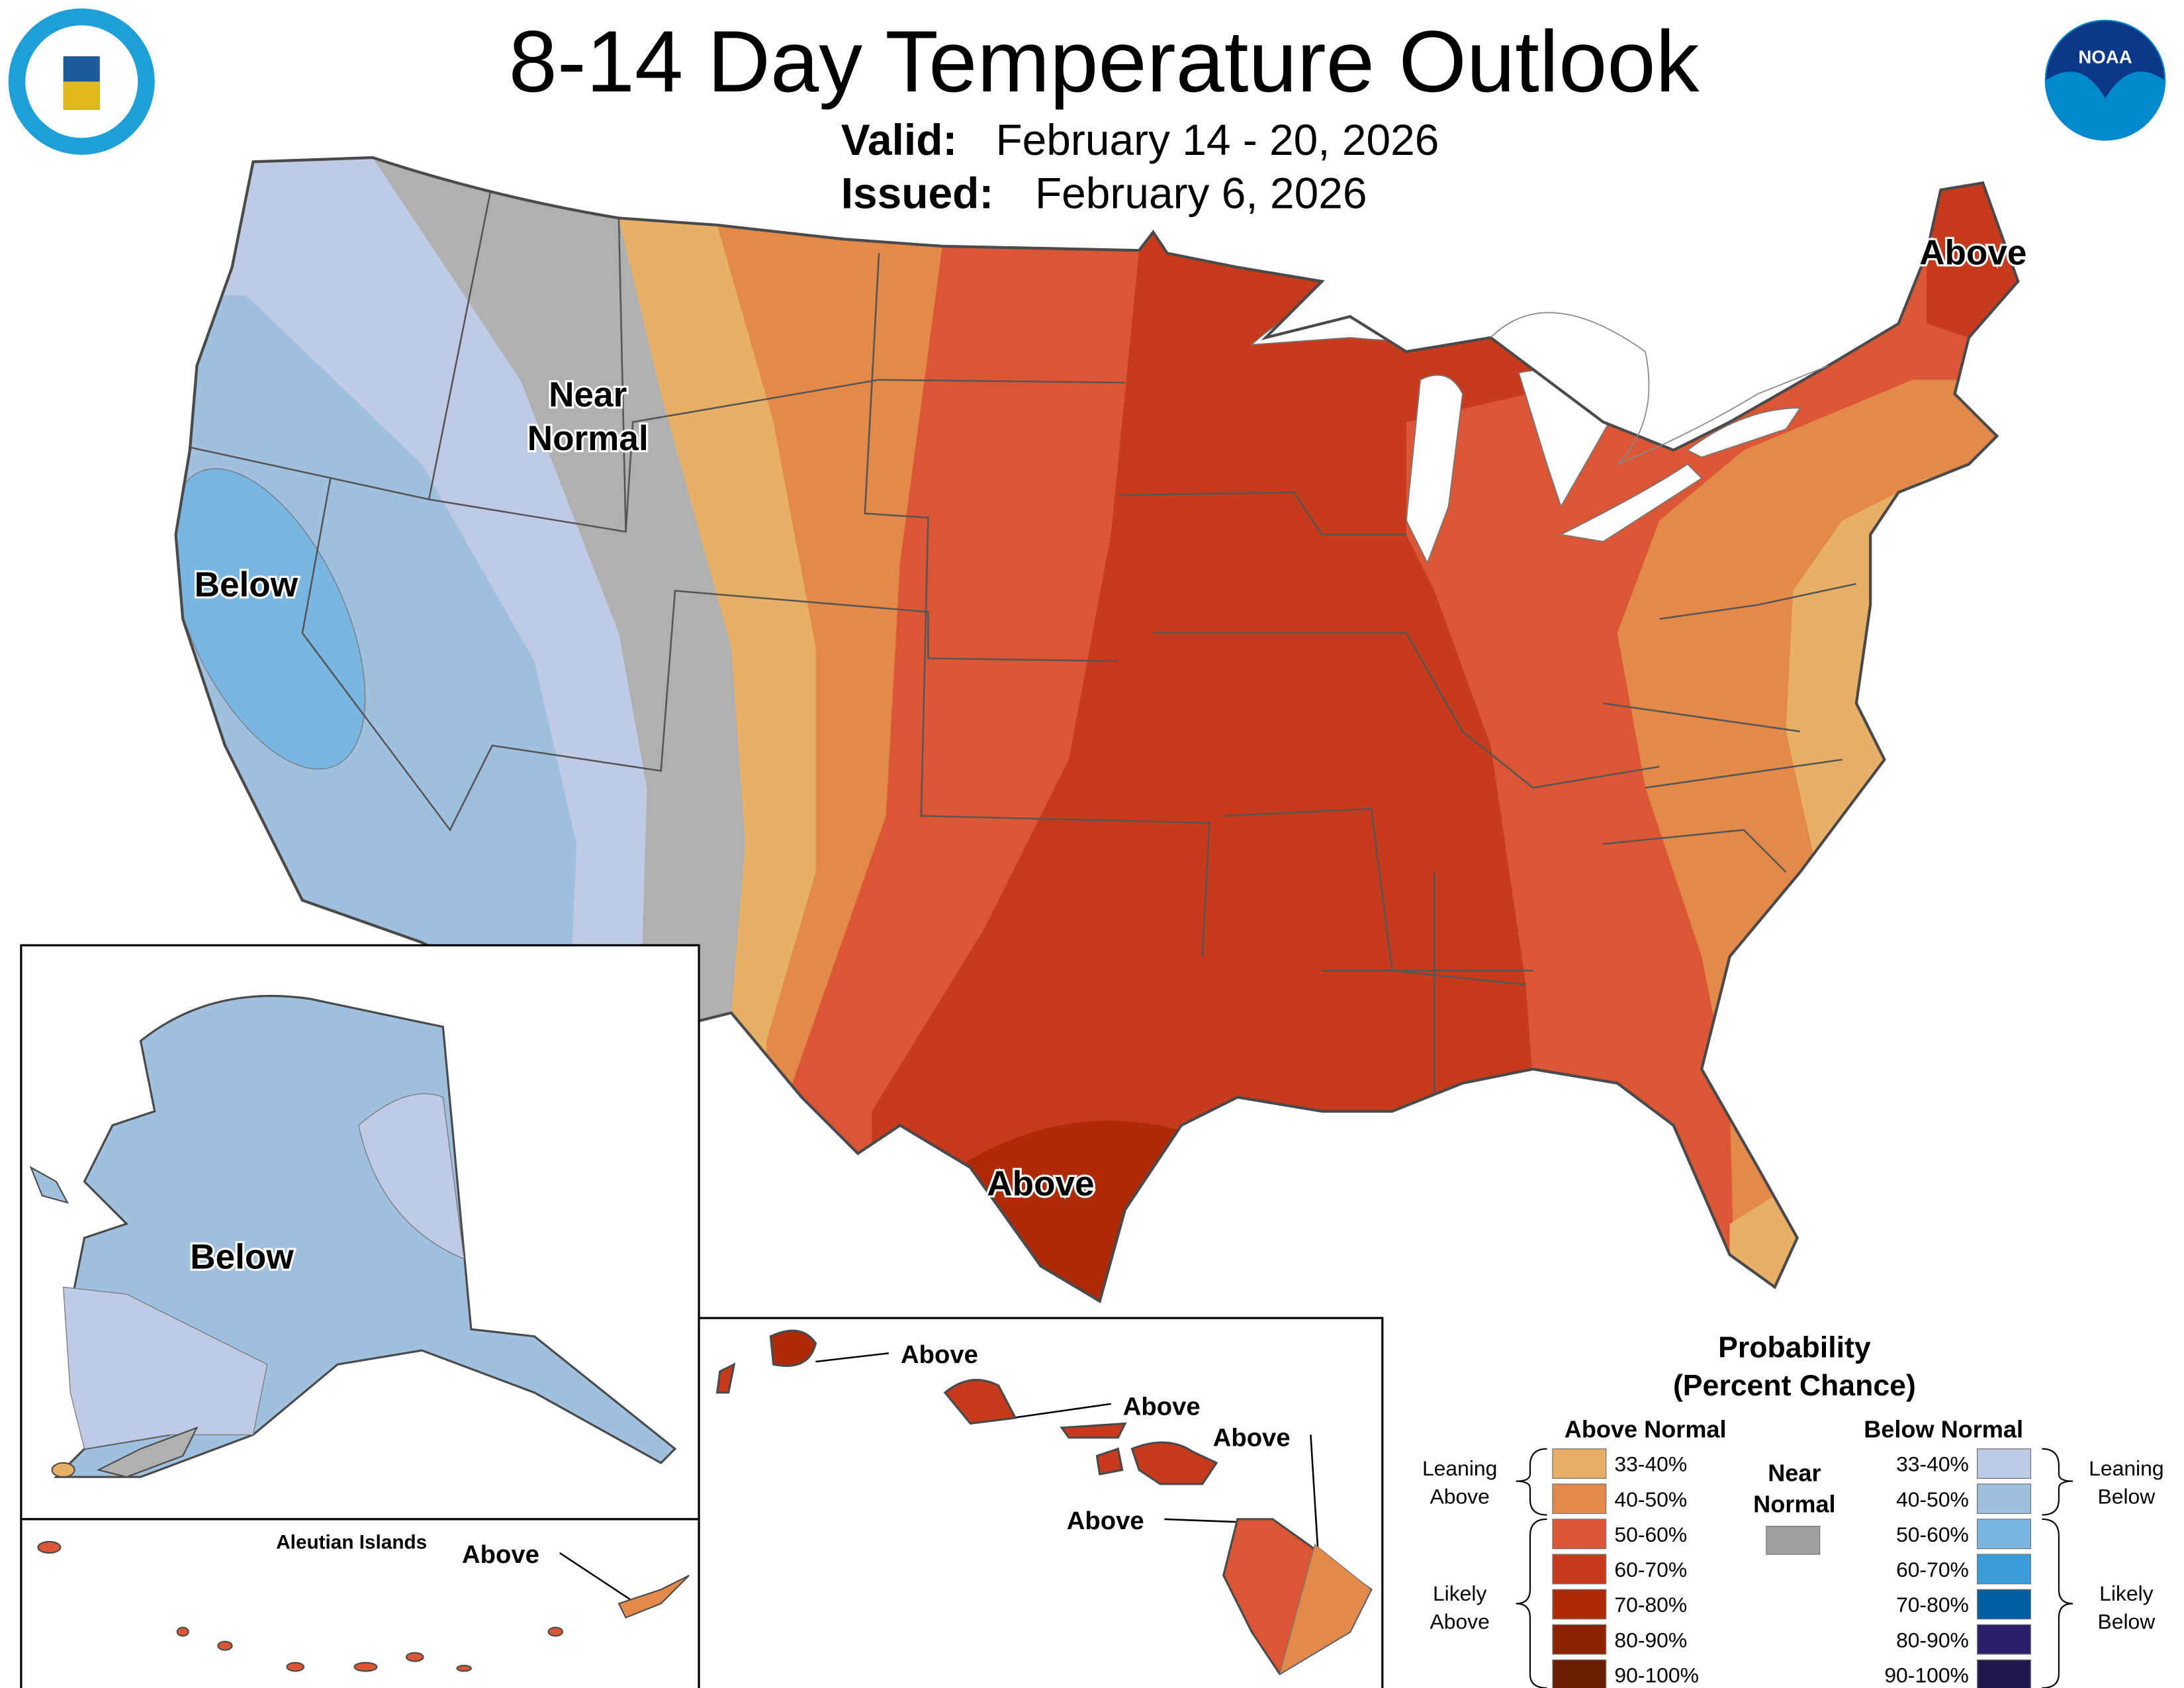 The width and height of the screenshot is (2184, 1688). What do you see at coordinates (1794, 1348) in the screenshot?
I see `legend-title-1: Probability` at bounding box center [1794, 1348].